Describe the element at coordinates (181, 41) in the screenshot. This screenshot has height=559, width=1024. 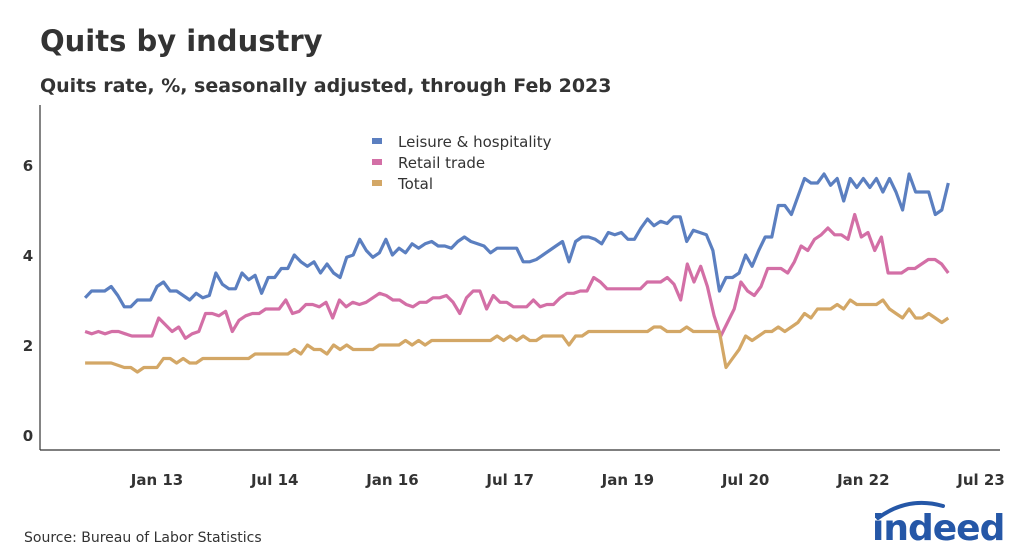
I see `chart-title: Quits by industry` at that location.